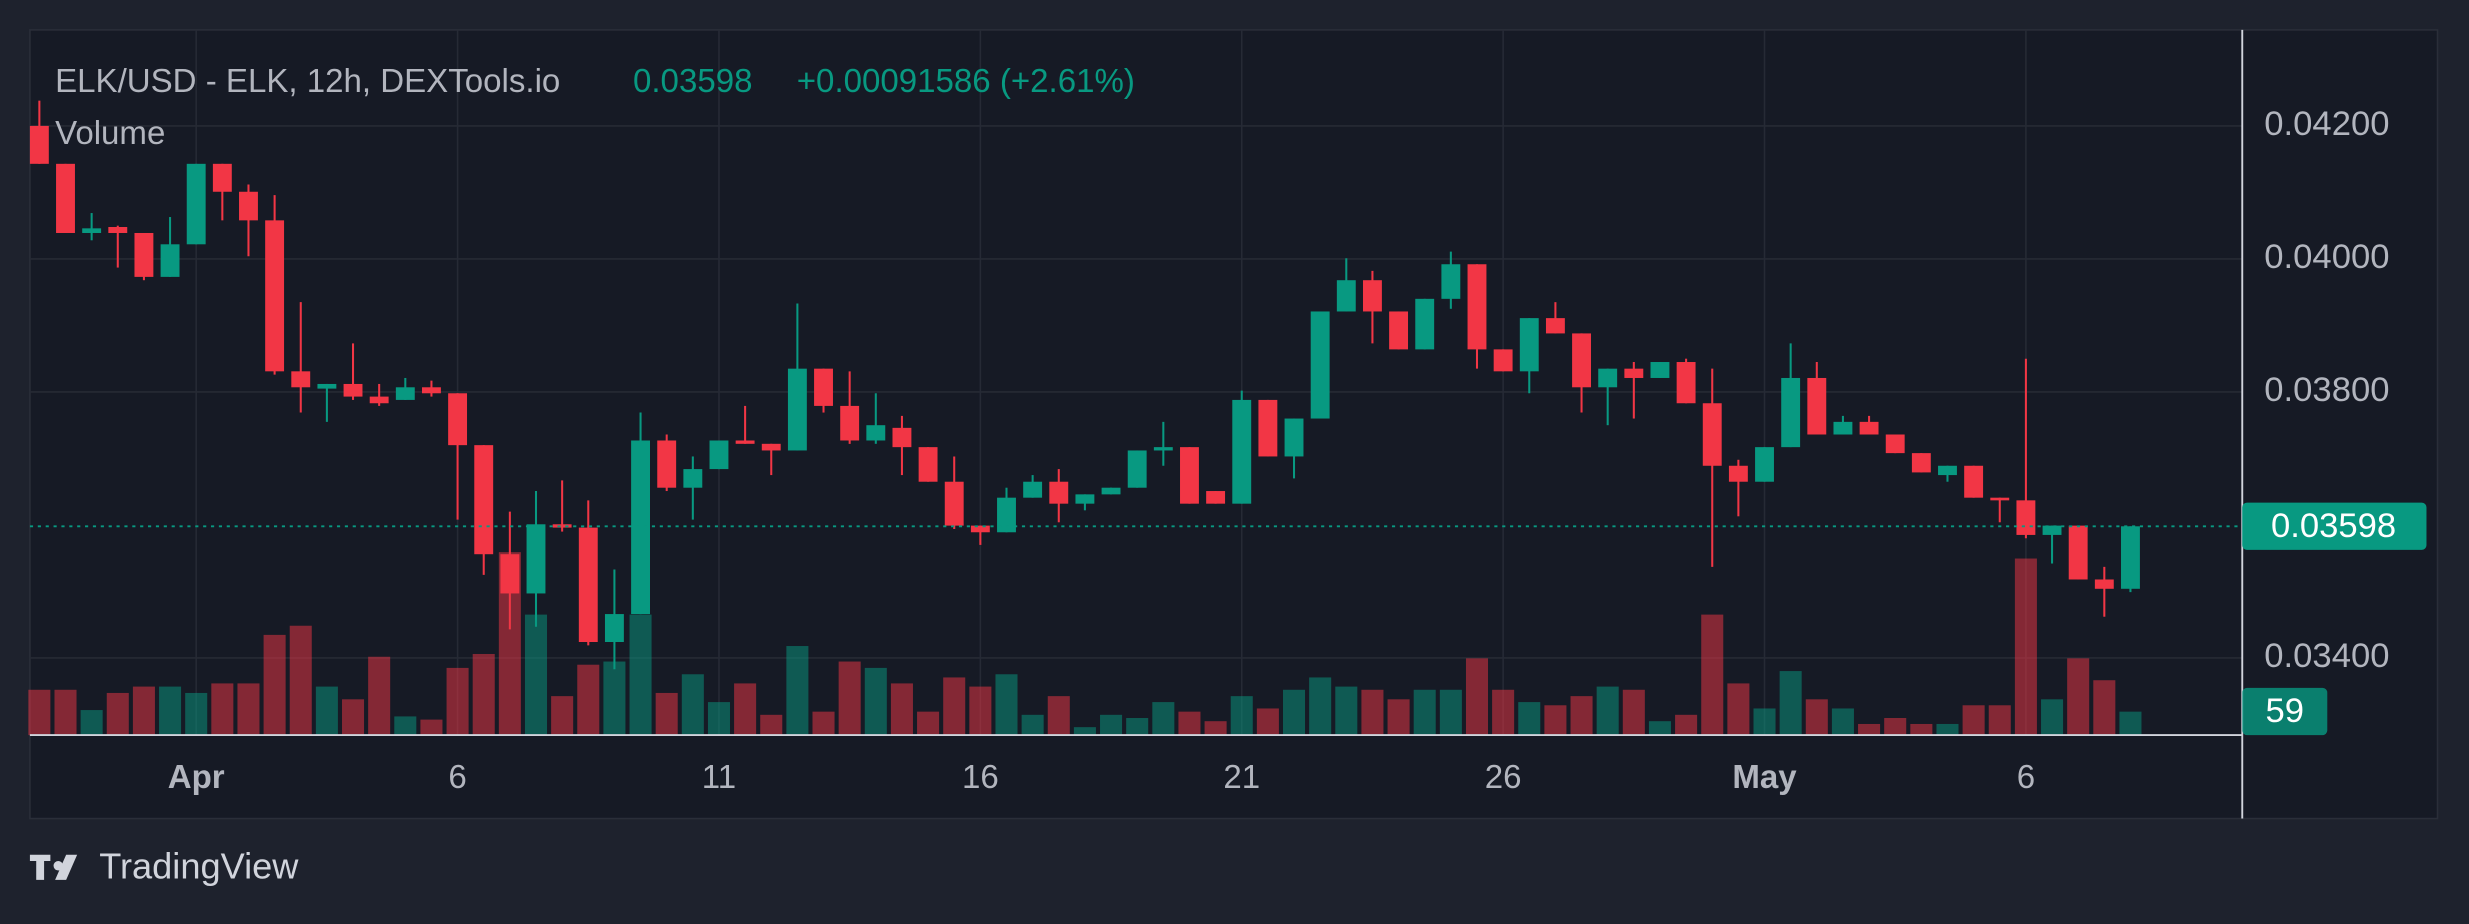 The image size is (2469, 924). What do you see at coordinates (1503, 777) in the screenshot?
I see `x-tick-label: 26` at bounding box center [1503, 777].